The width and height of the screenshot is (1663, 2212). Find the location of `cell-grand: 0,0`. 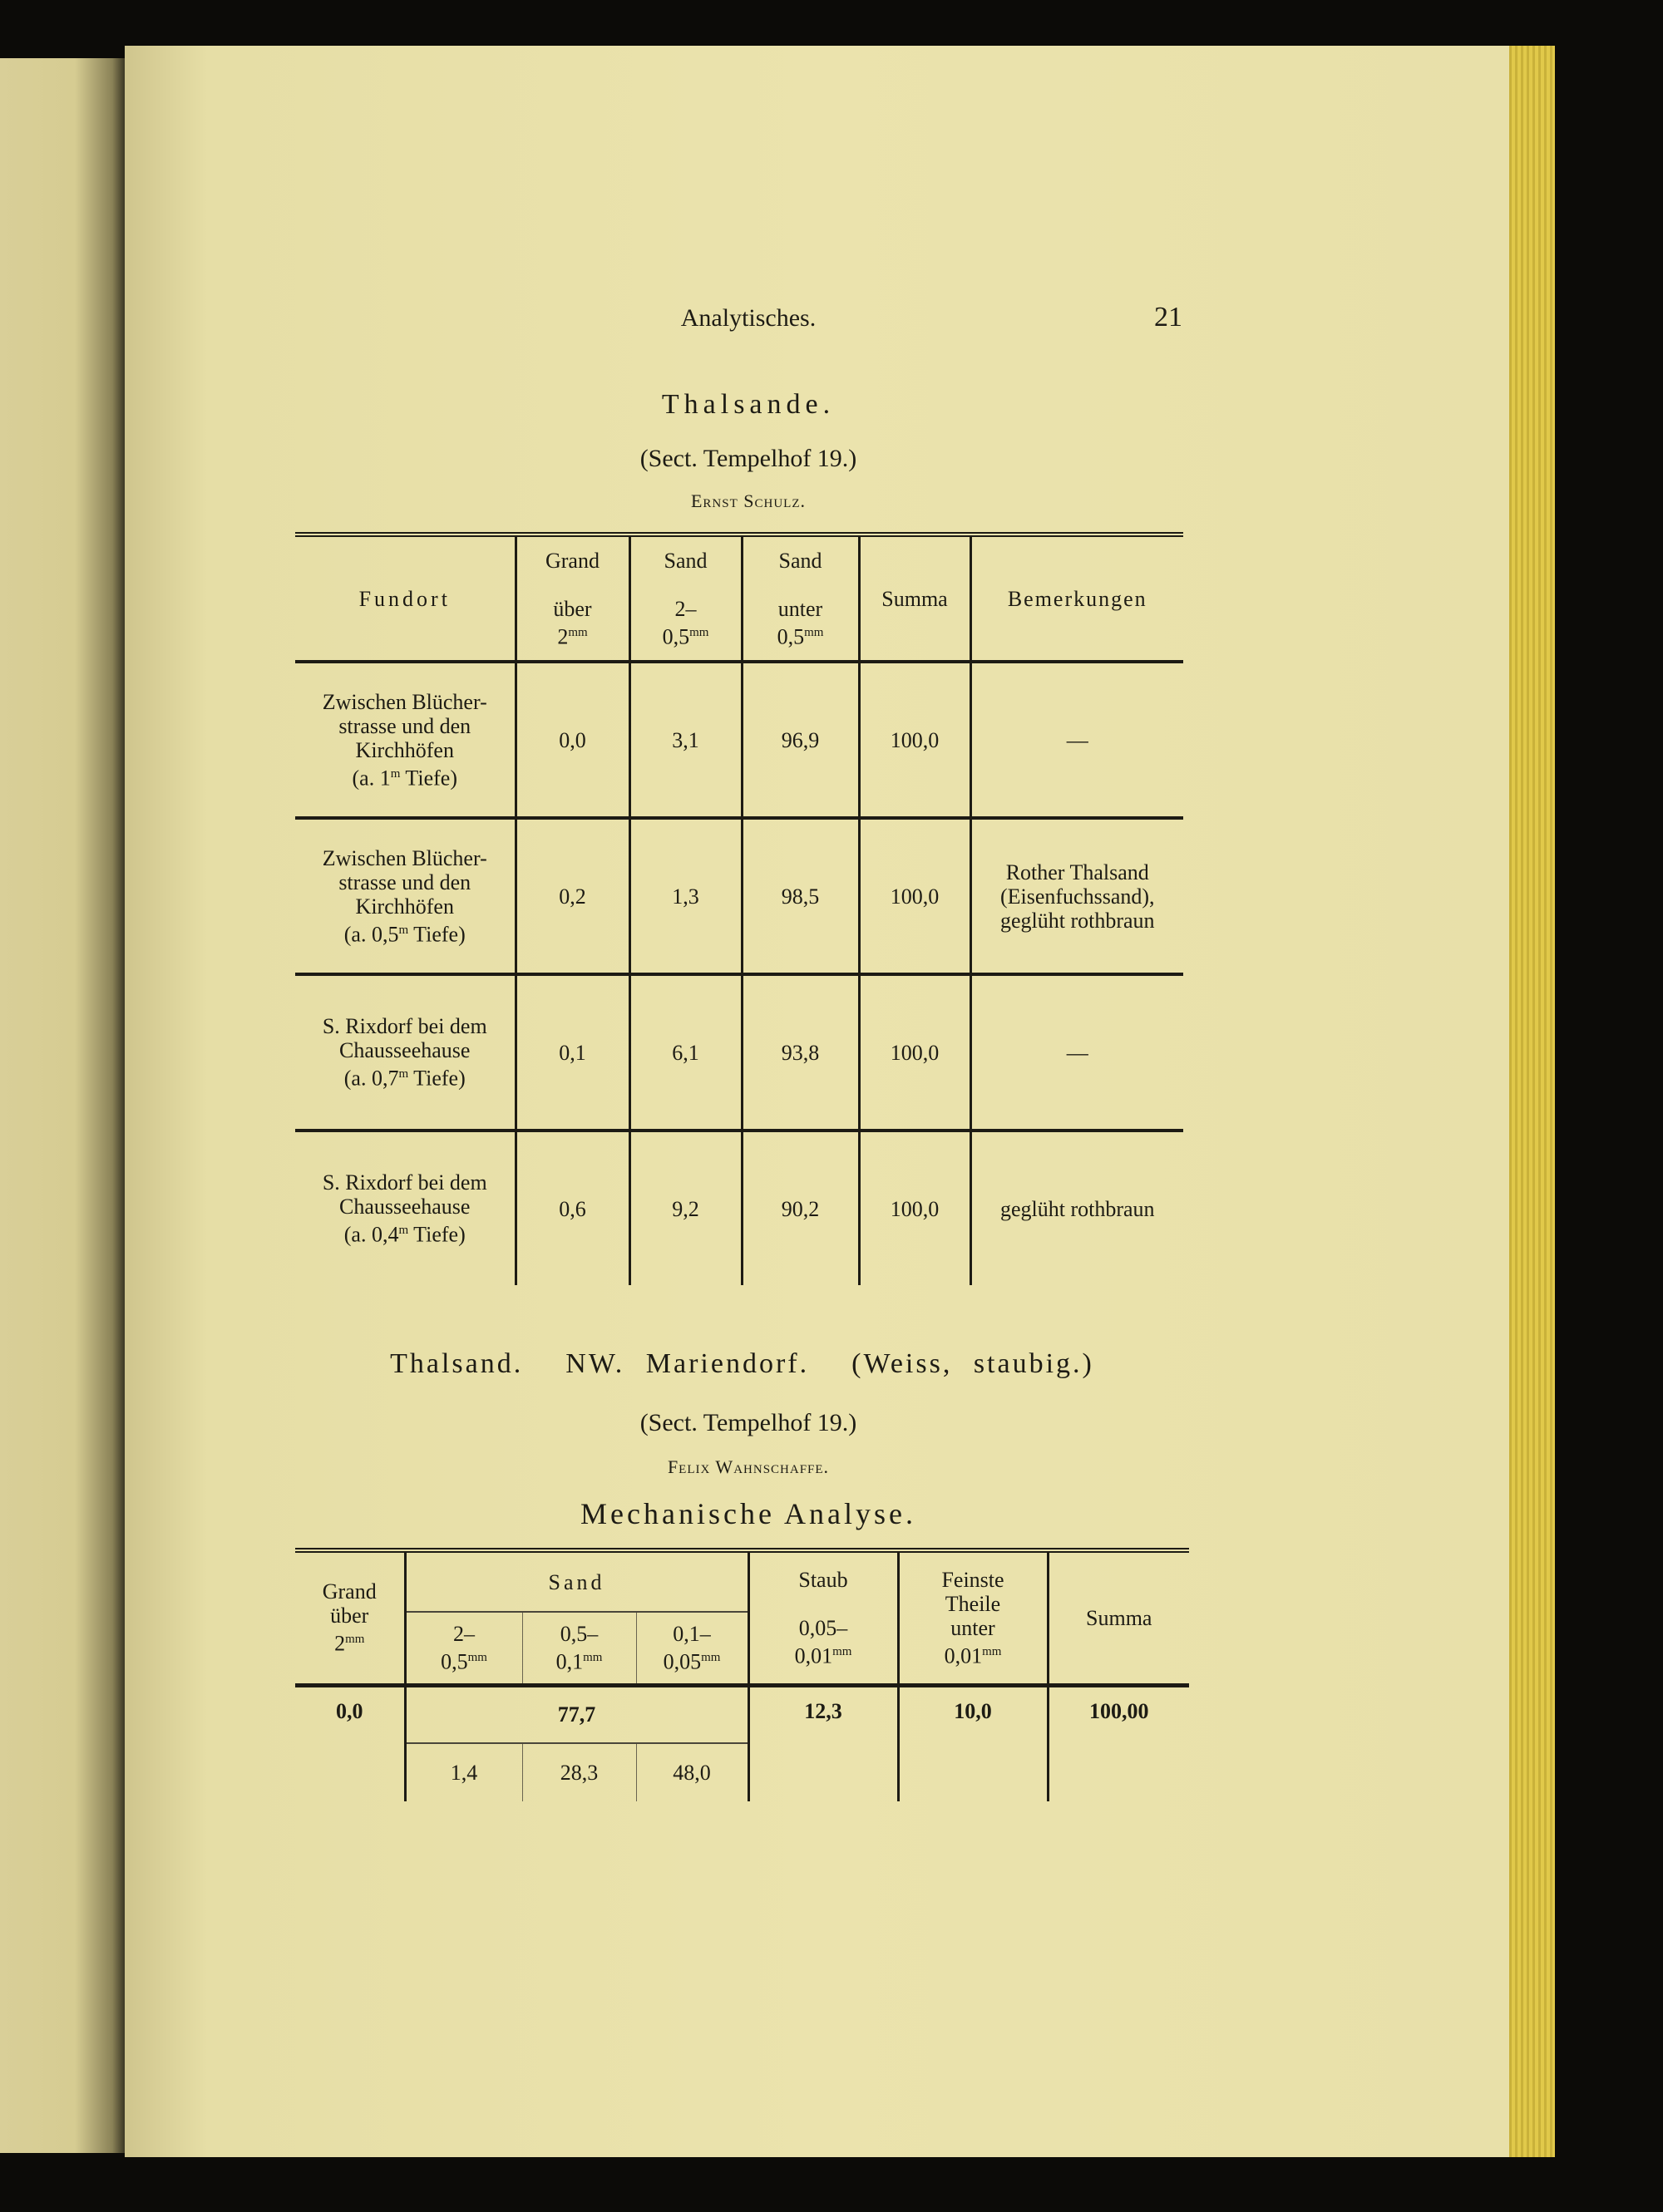

cell-grand: 0,0 is located at coordinates (571, 739).